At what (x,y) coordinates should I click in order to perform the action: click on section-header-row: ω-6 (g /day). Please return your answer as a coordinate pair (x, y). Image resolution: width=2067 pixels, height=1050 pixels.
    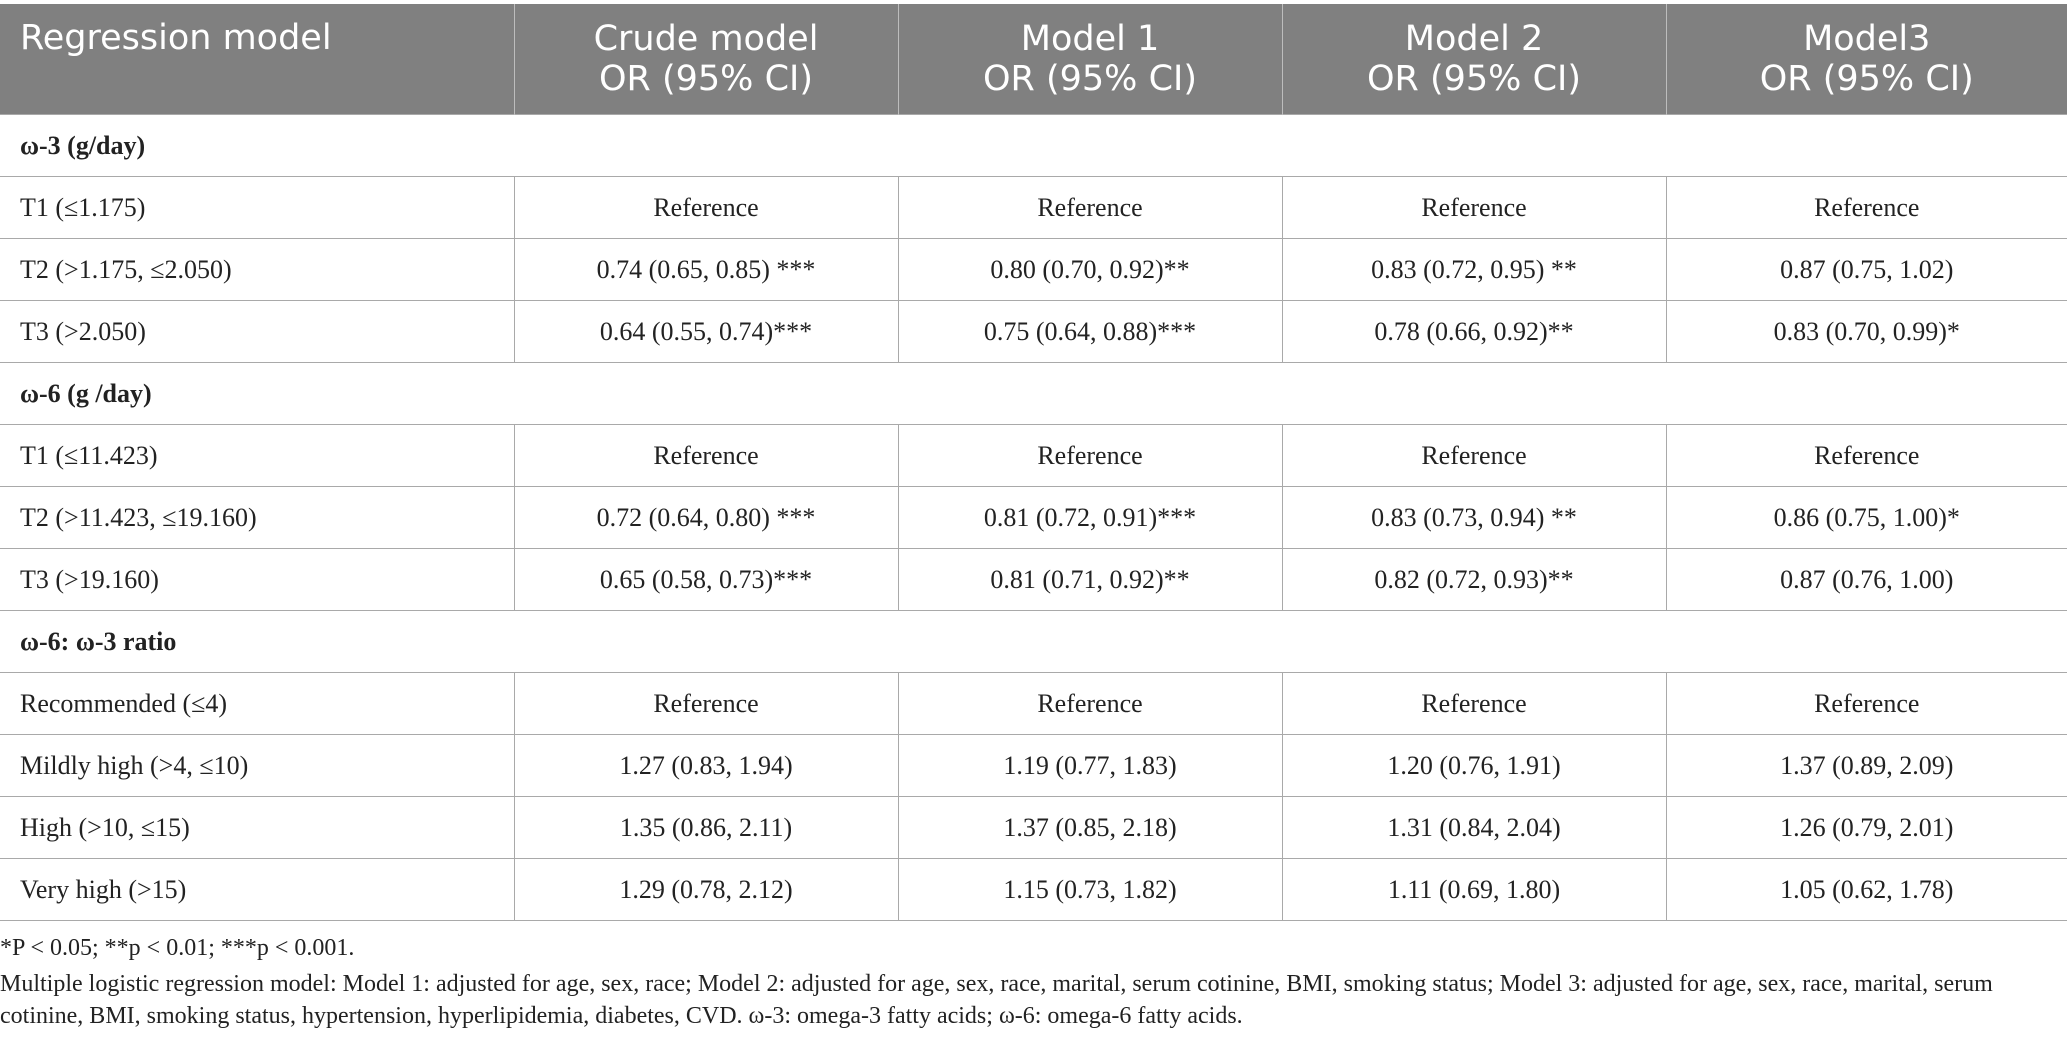
    Looking at the image, I should click on (1033, 393).